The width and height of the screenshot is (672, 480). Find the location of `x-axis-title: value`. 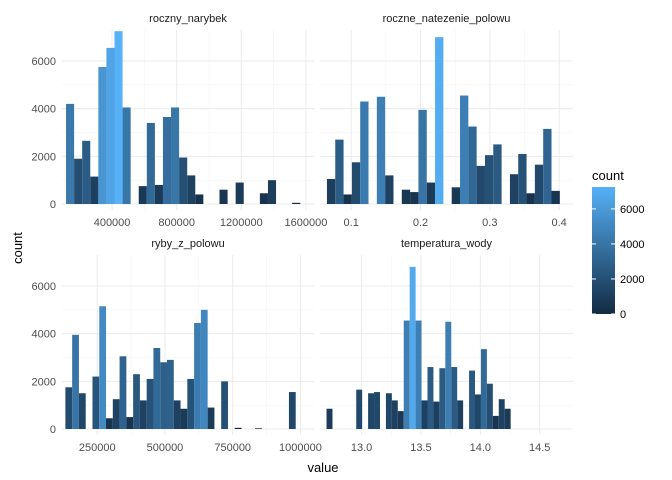

x-axis-title: value is located at coordinates (322, 467).